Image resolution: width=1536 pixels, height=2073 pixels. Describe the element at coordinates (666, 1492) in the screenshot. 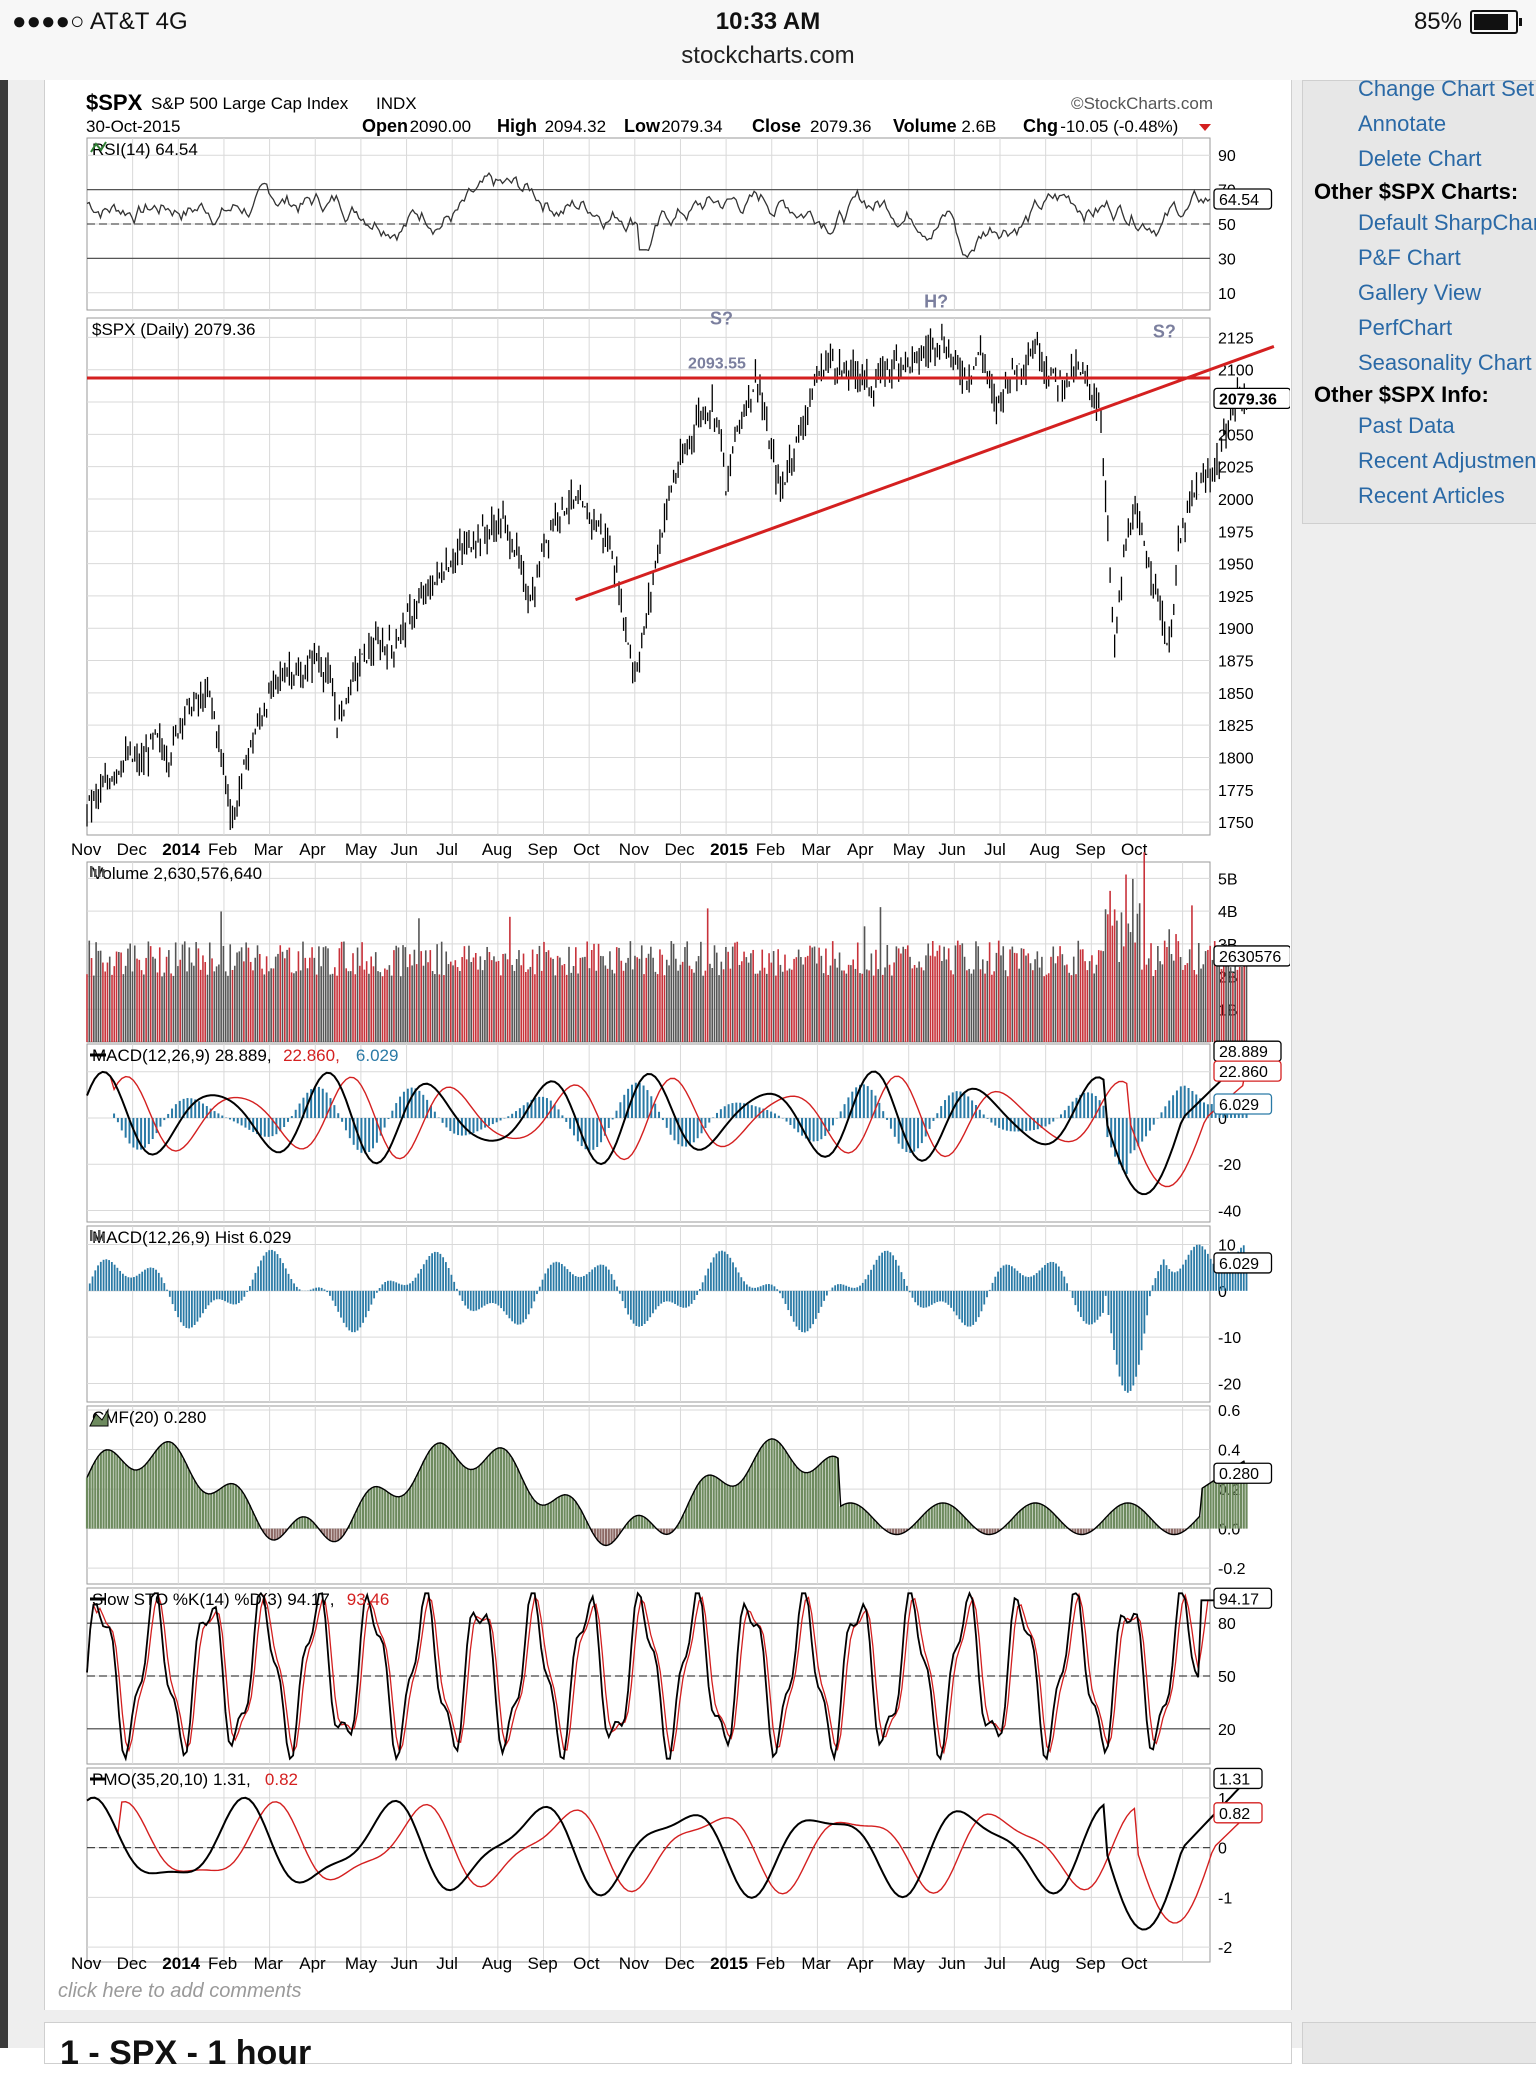

I see `cmf-bars` at that location.